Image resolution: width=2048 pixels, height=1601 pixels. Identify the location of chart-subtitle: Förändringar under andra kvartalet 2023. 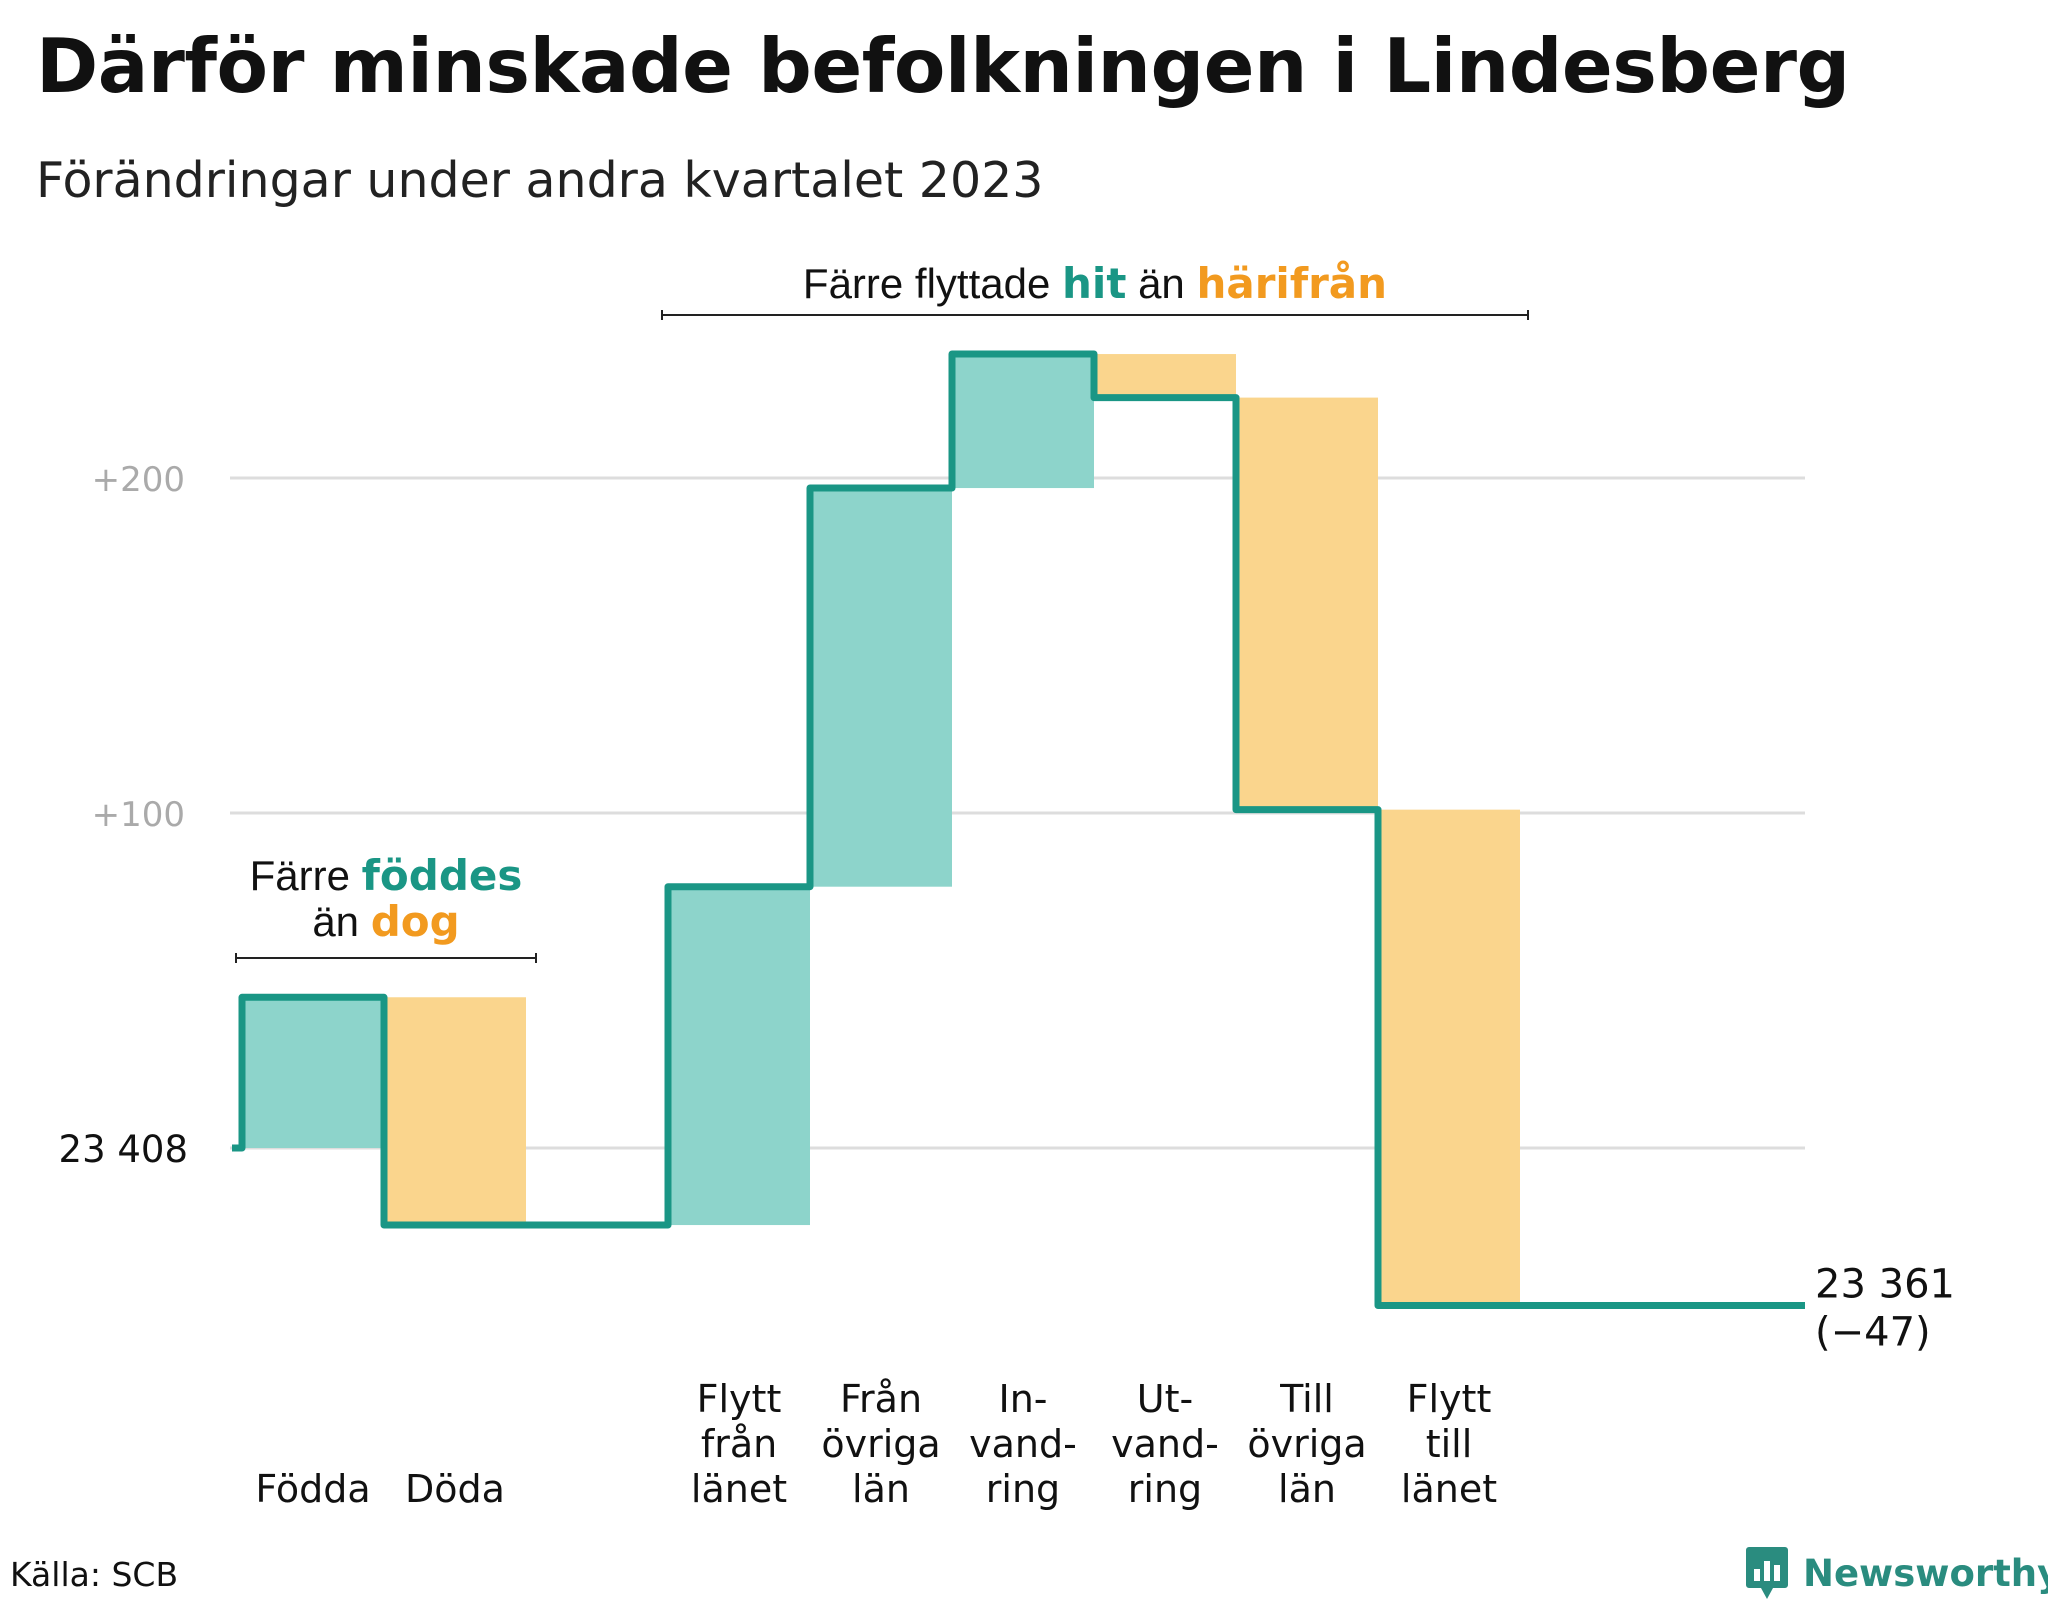
(540, 180).